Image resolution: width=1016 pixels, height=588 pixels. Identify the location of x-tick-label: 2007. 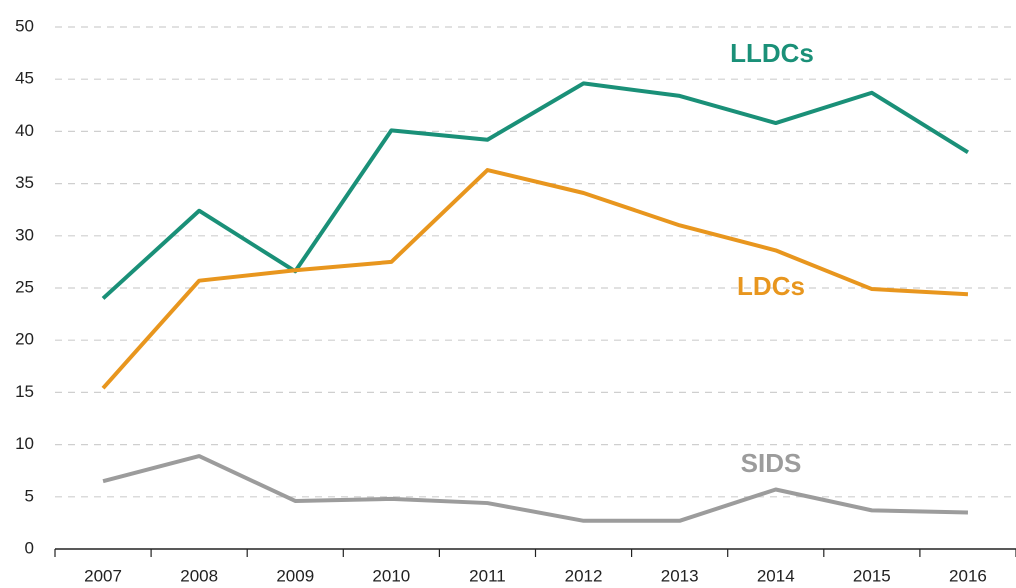
(103, 575).